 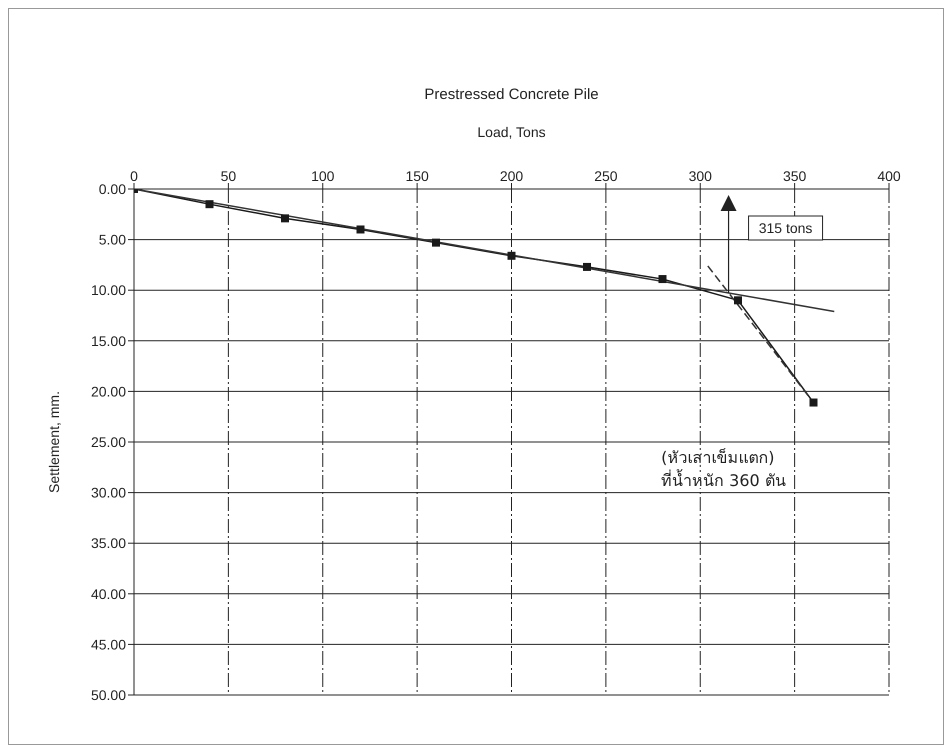 I want to click on y-tick-label: 40.00, so click(x=108, y=594).